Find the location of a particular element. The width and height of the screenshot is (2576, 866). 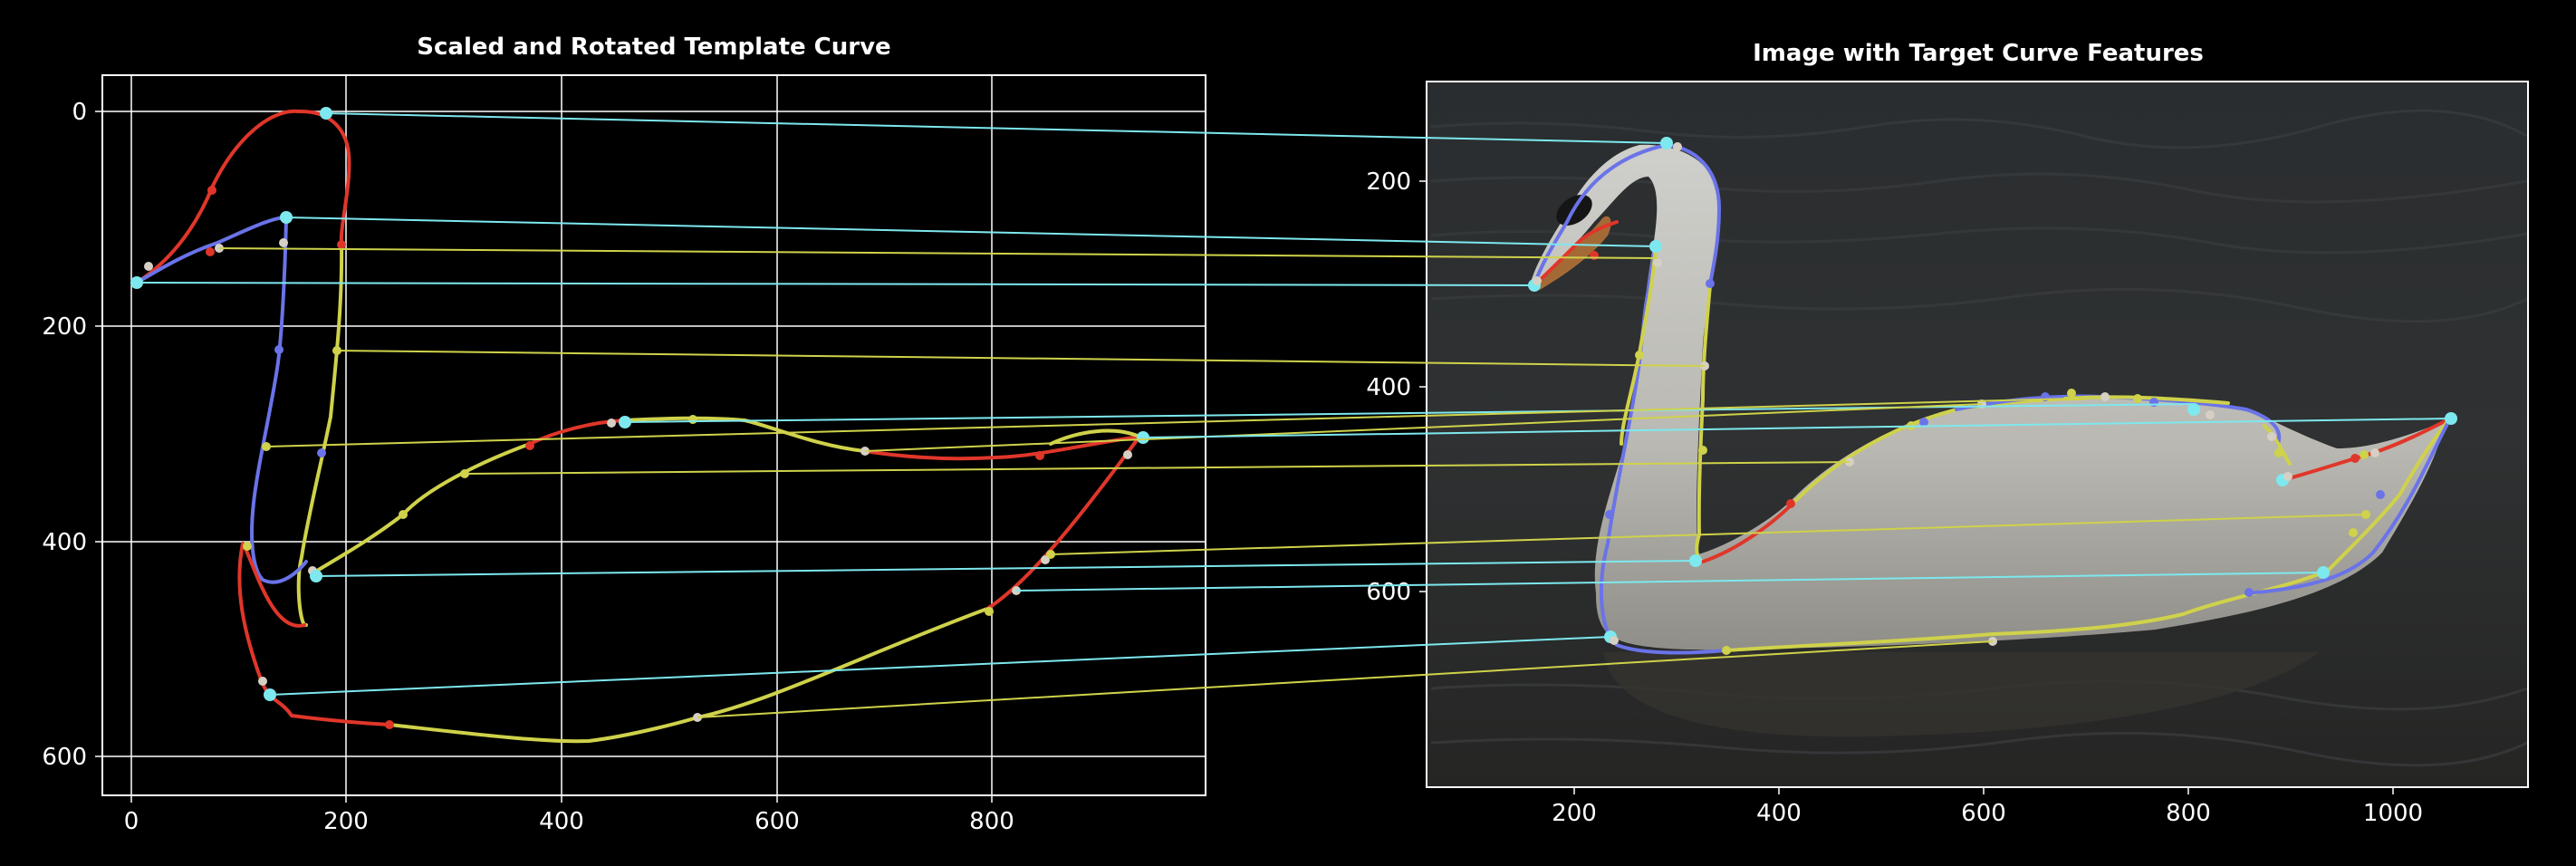

right-y-tick-600: 600 is located at coordinates (1388, 592).